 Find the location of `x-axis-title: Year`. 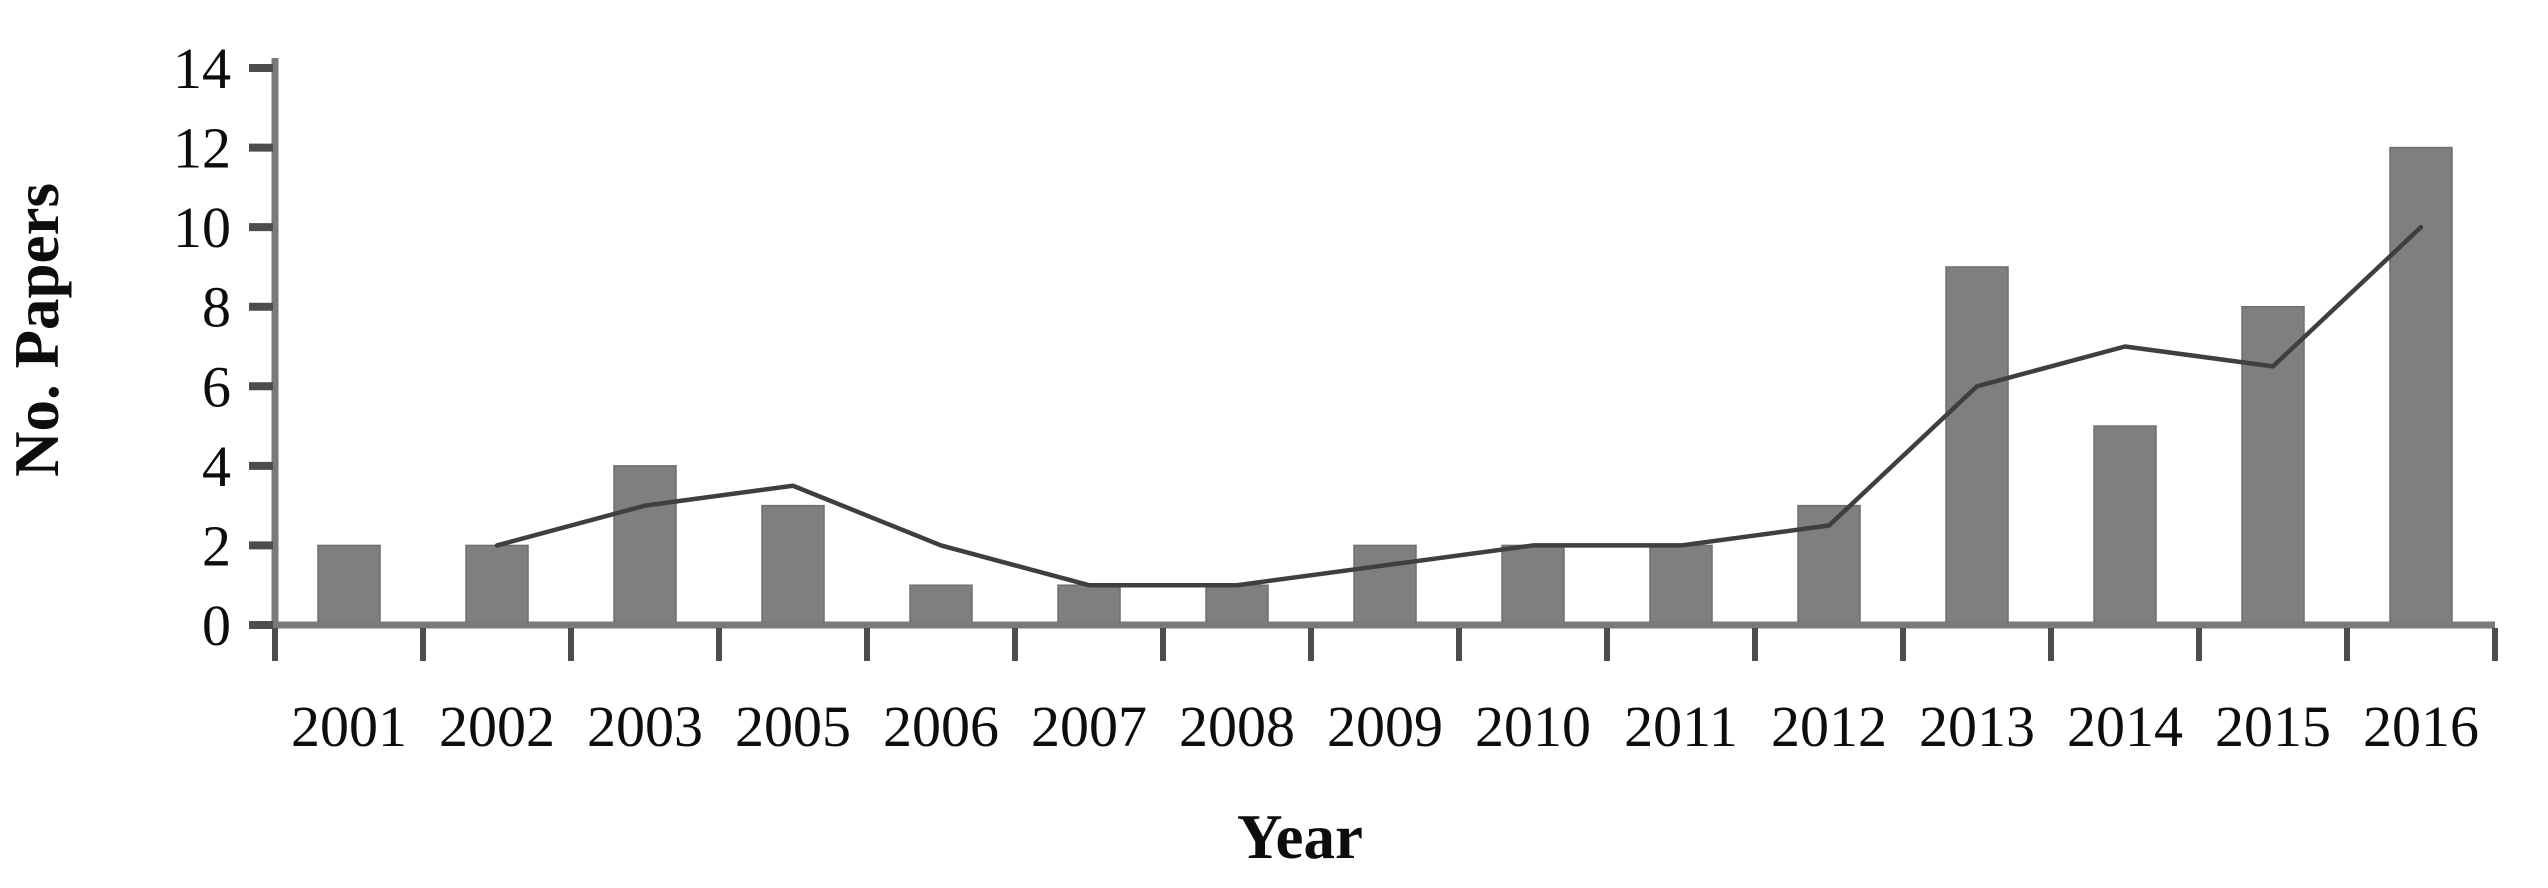

x-axis-title: Year is located at coordinates (1300, 837).